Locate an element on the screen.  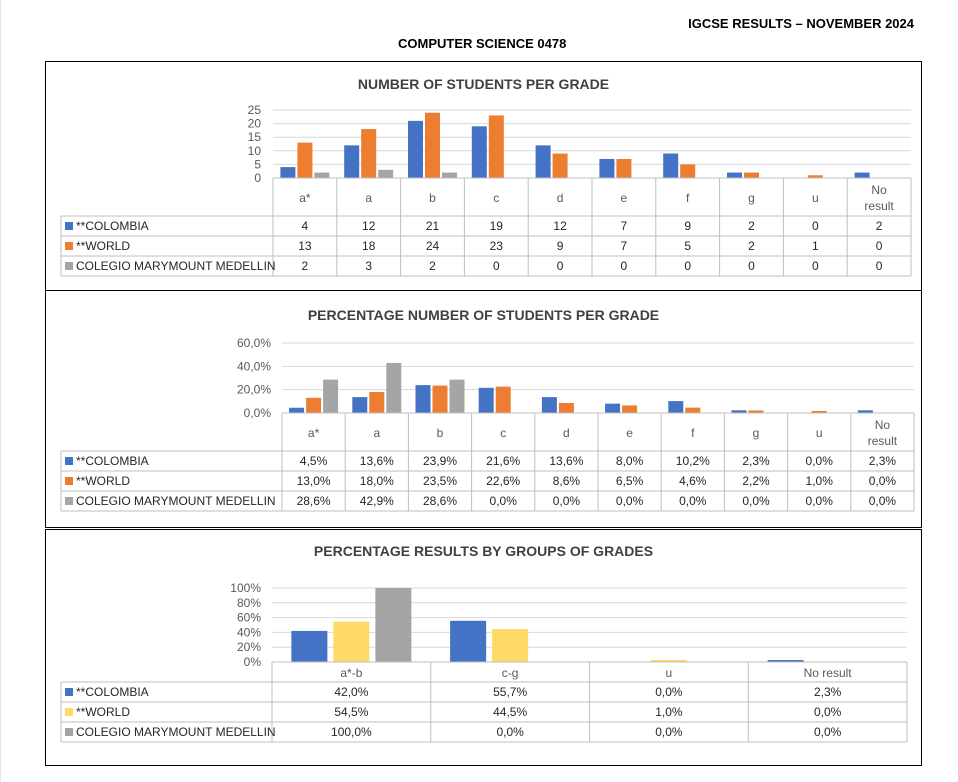
data-label: 21,6% is located at coordinates (503, 461).